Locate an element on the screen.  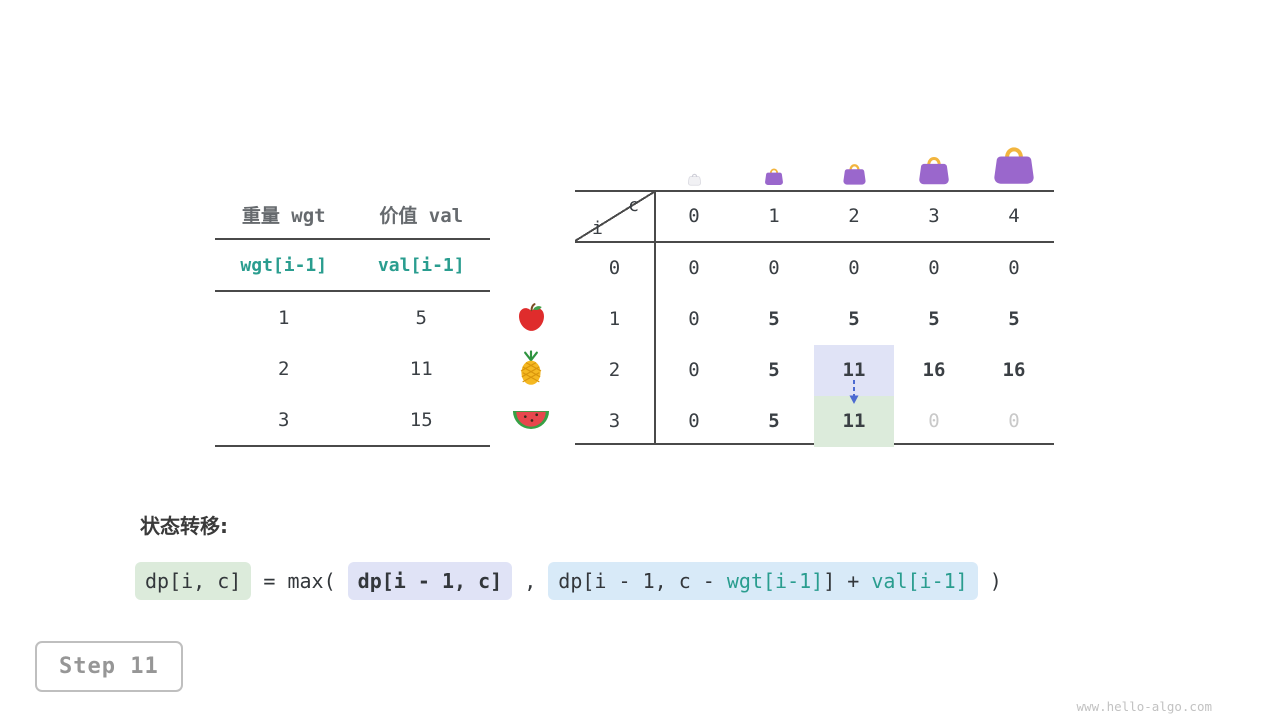
items-table-subheader: wgt[i-1] val[i-1] is located at coordinates (352, 266).